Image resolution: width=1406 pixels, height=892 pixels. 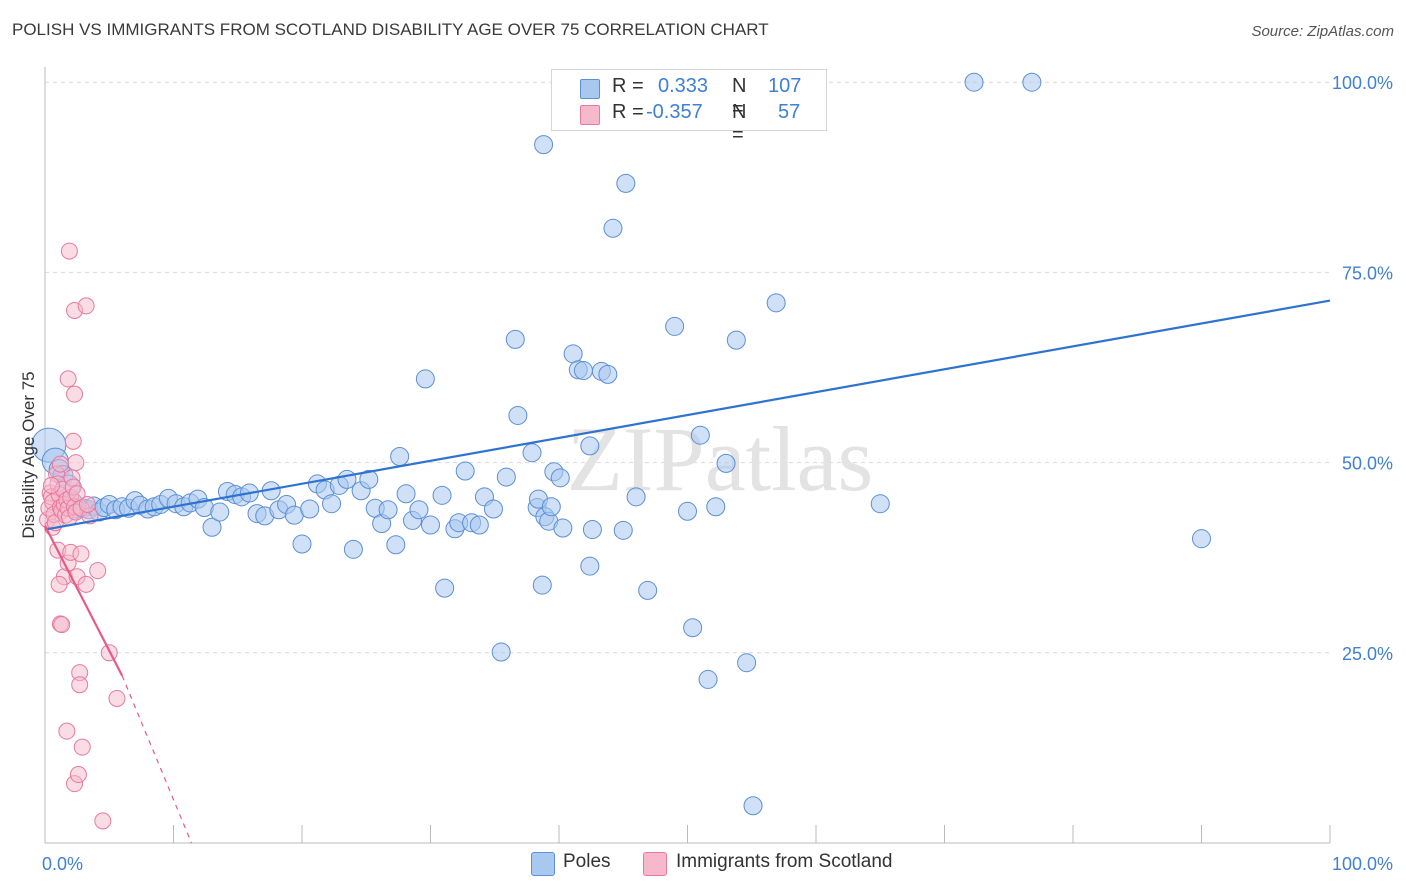 I want to click on y-tick-label: 100.0%, so click(x=1362, y=83).